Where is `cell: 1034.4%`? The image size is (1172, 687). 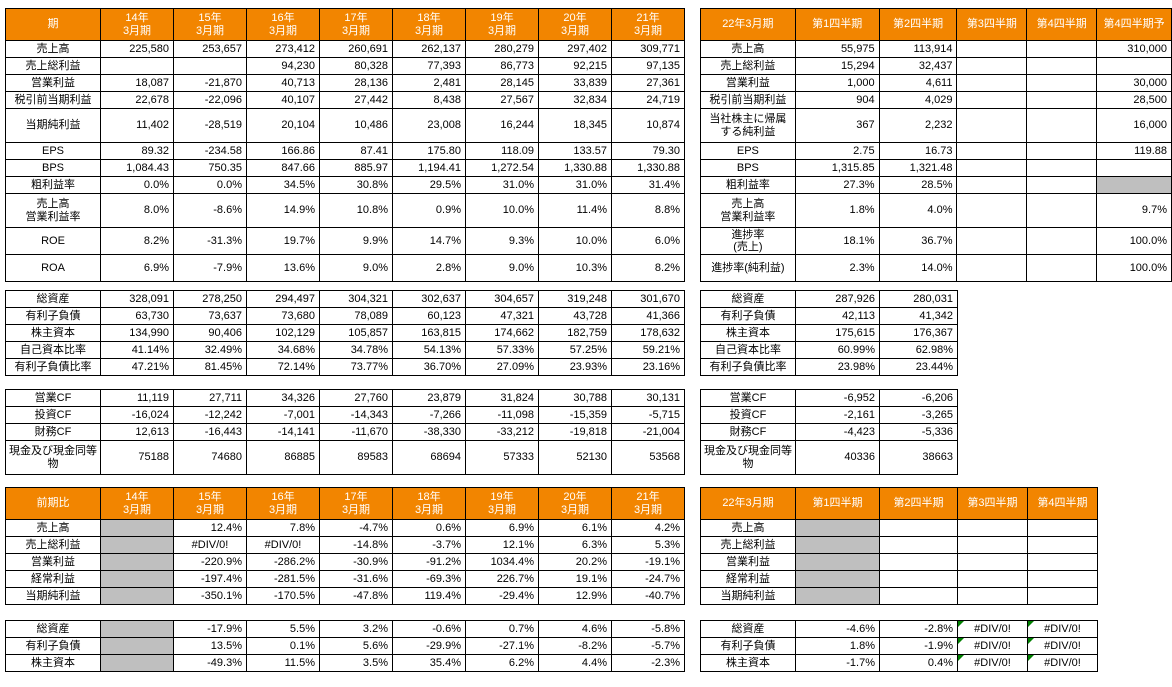
cell: 1034.4% is located at coordinates (502, 562).